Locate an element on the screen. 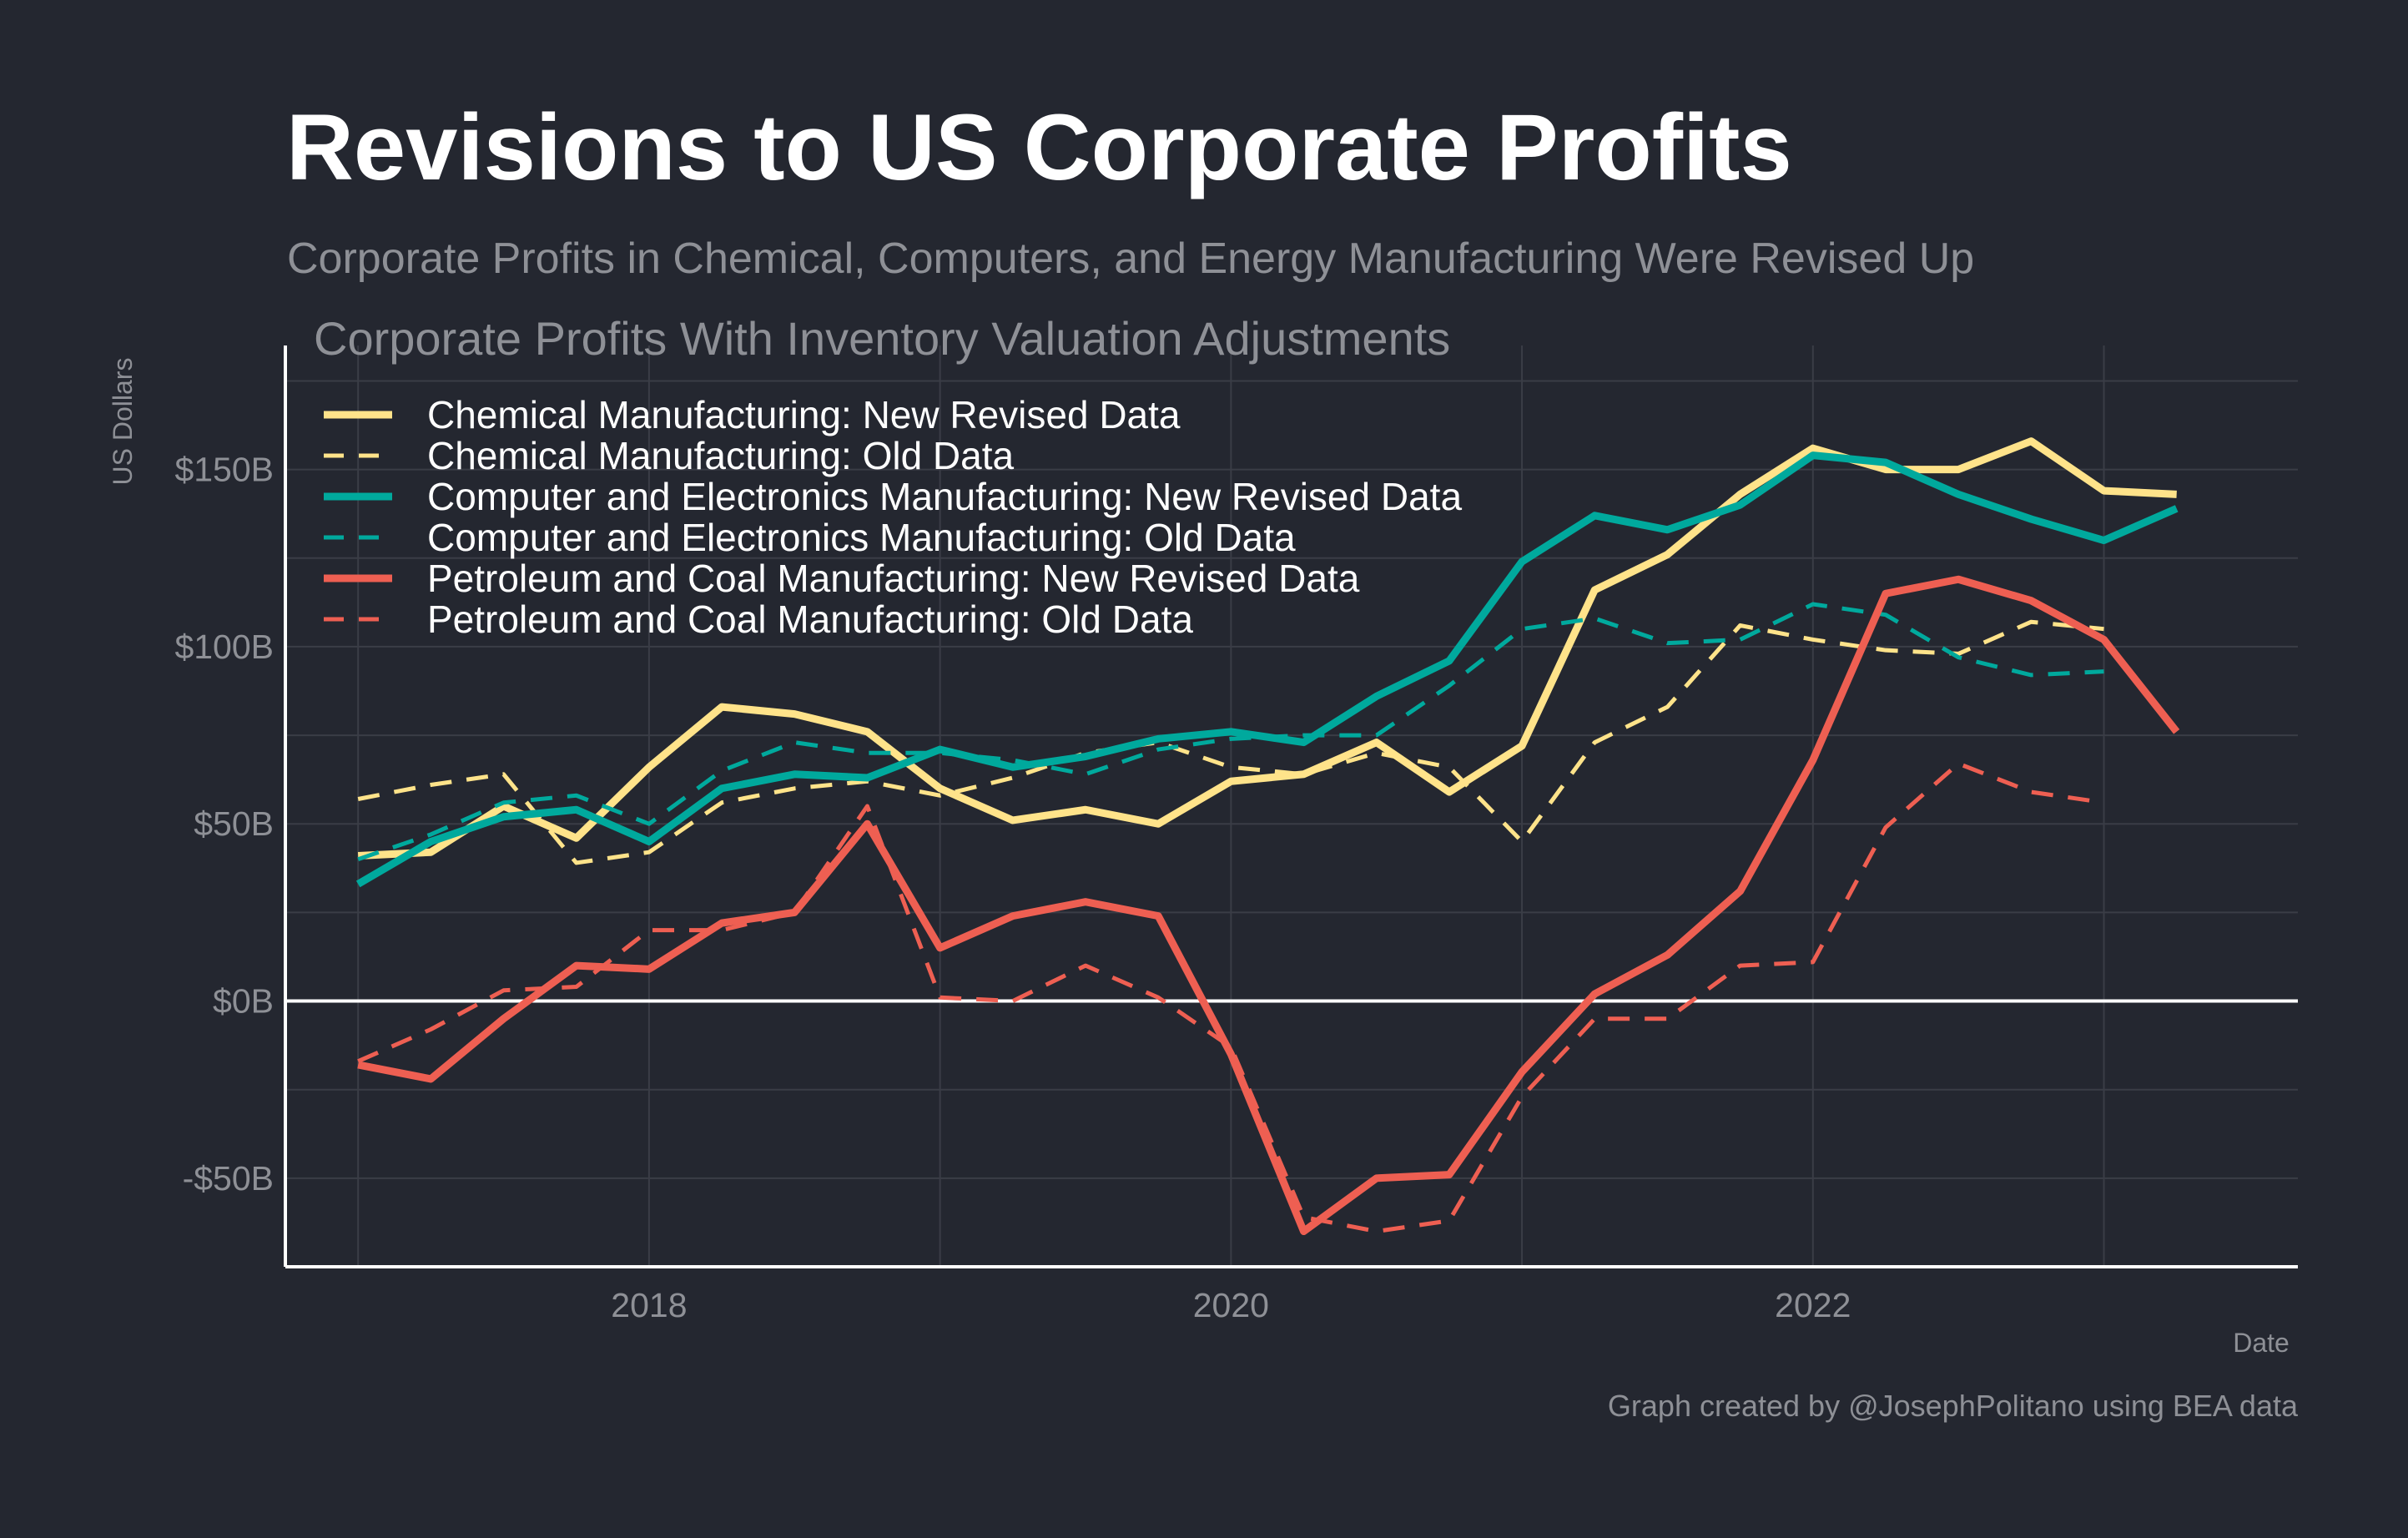 The width and height of the screenshot is (2408, 1538). legend-label: Chemical Manufacturing: New Revised Data is located at coordinates (804, 414).